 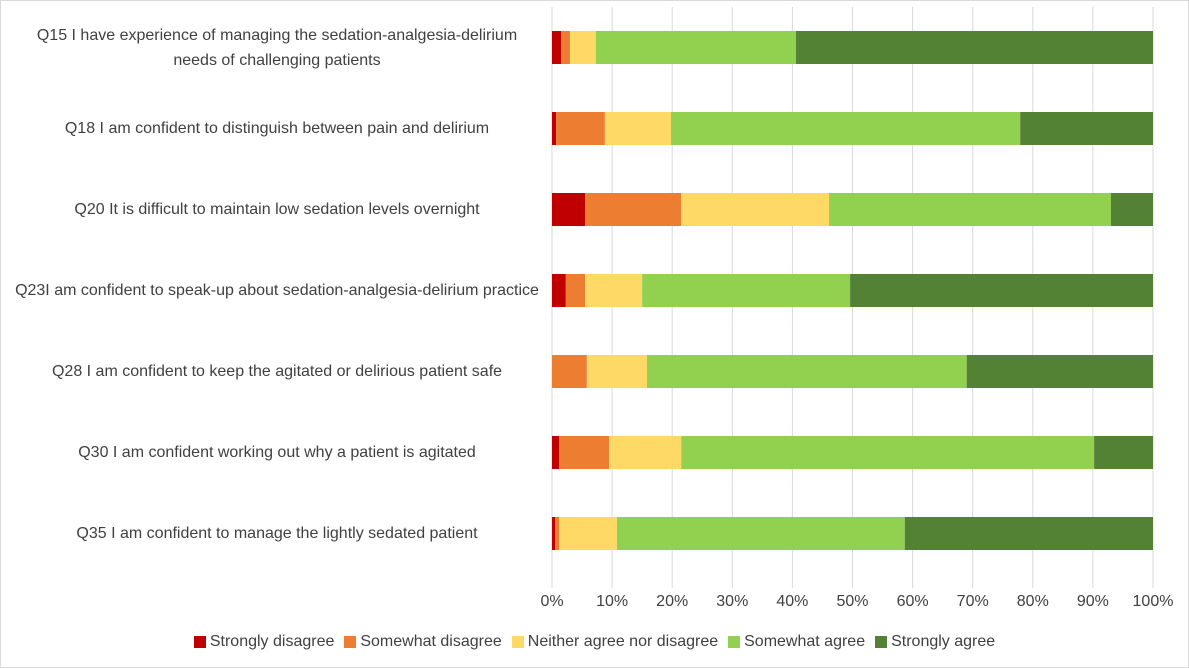 I want to click on legend-label: Strongly agree, so click(x=943, y=641).